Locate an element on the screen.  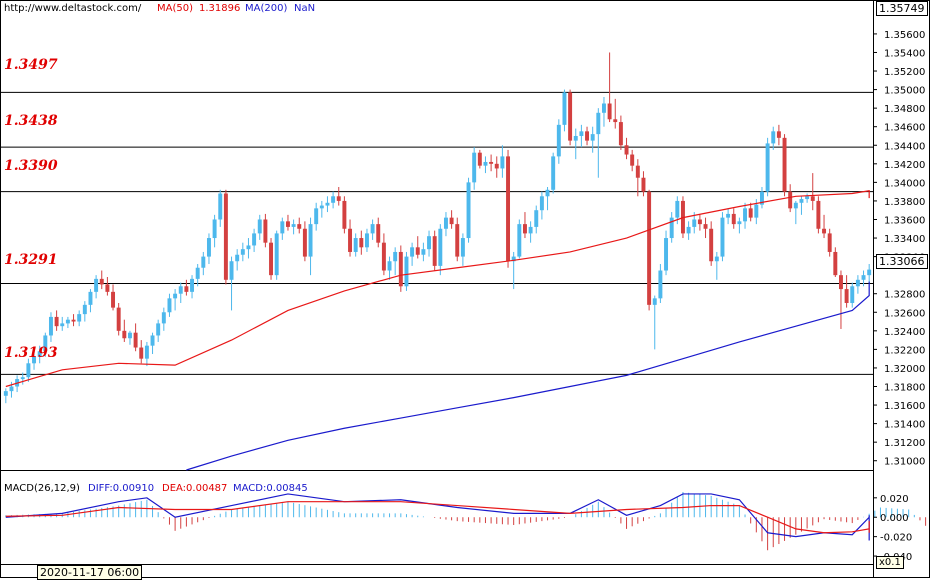
price-tick-label: 1.32200 is located at coordinates (904, 350).